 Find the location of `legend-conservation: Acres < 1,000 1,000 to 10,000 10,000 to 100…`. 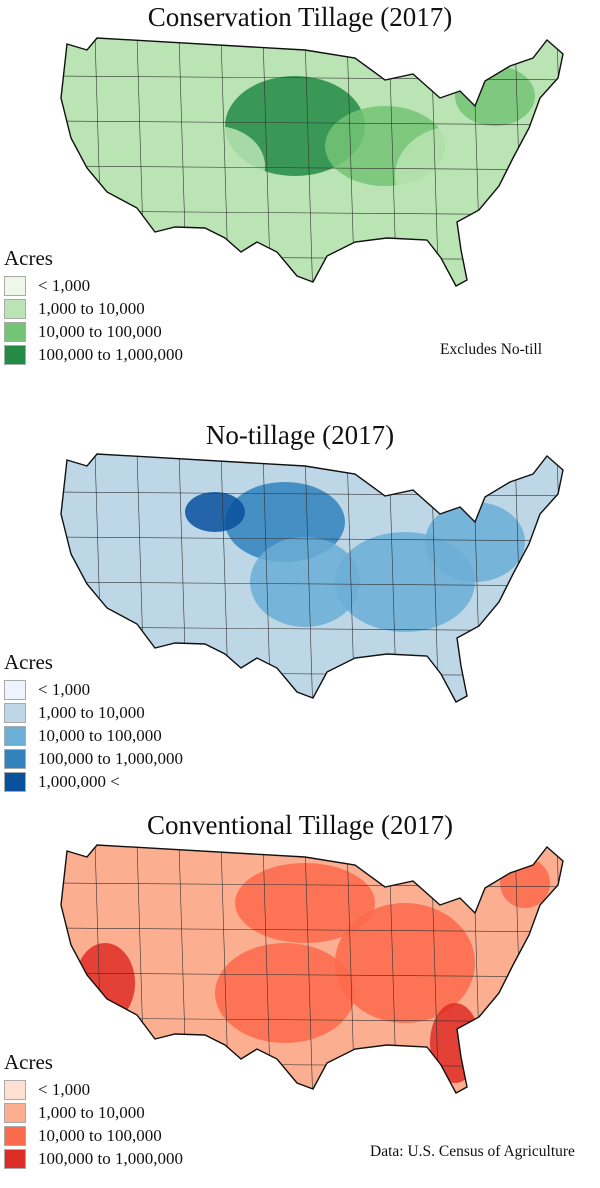

legend-conservation: Acres < 1,000 1,000 to 10,000 10,000 to 100… is located at coordinates (93, 306).